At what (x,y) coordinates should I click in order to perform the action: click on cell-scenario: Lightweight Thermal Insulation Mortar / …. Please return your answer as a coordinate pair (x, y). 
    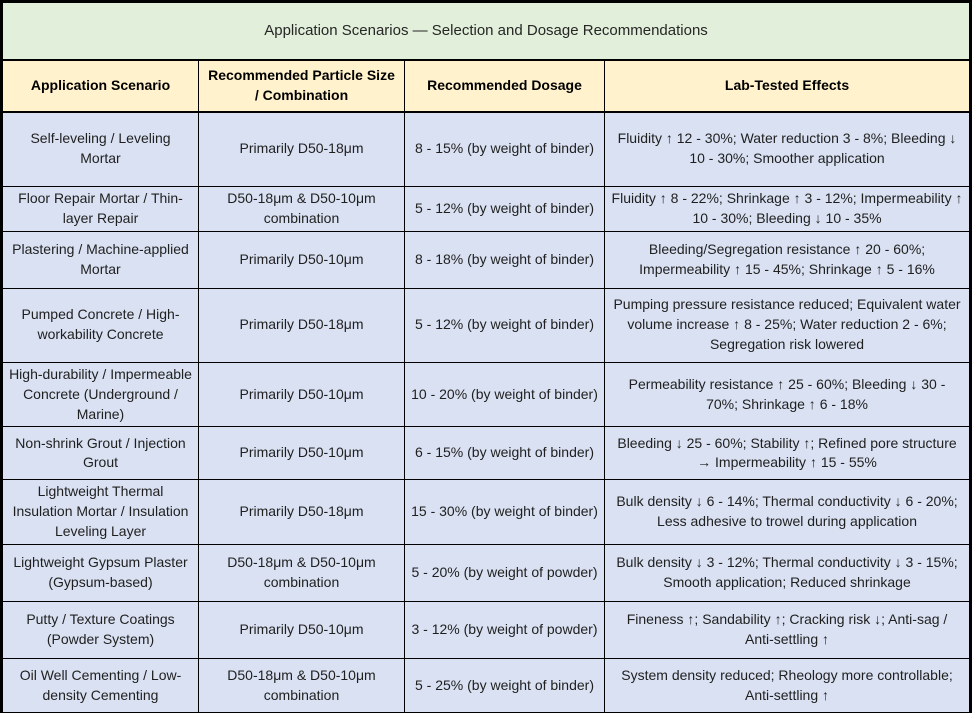
    Looking at the image, I should click on (100, 512).